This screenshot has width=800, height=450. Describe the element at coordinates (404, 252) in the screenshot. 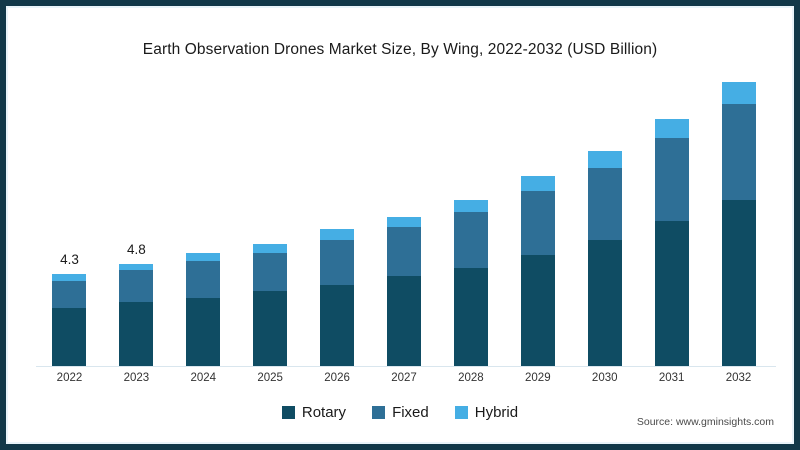

I see `bar-segment-fixed-2027` at that location.